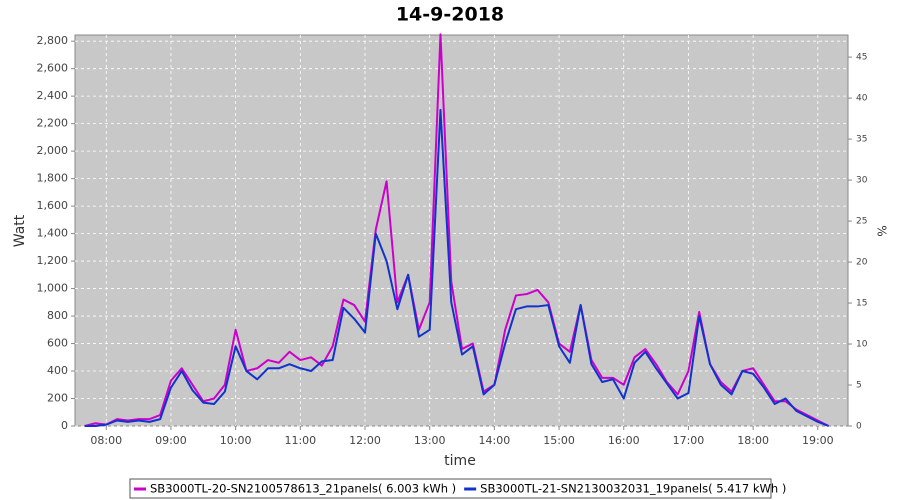 The image size is (900, 500). Describe the element at coordinates (882, 230) in the screenshot. I see `y2-axis-label: %` at that location.